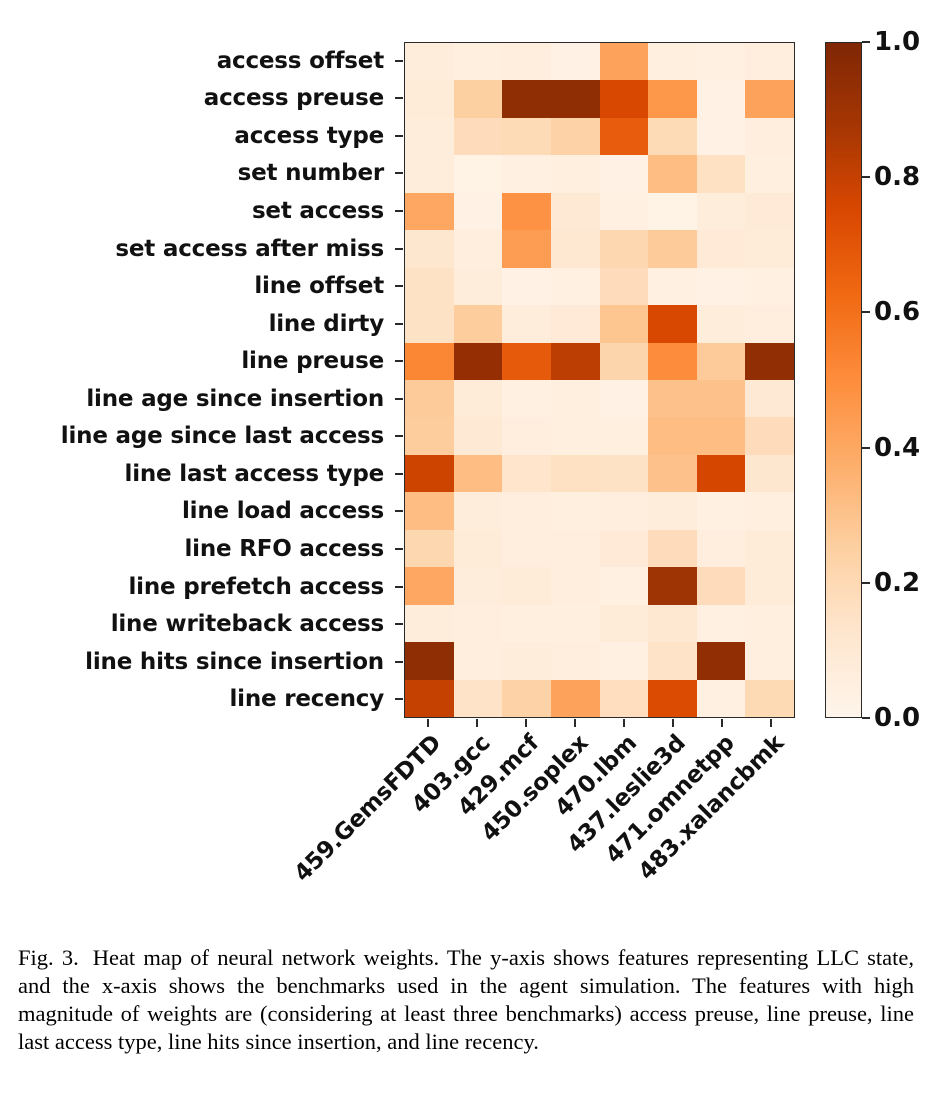  Describe the element at coordinates (319, 286) in the screenshot. I see `y-axis-label: line offset` at that location.